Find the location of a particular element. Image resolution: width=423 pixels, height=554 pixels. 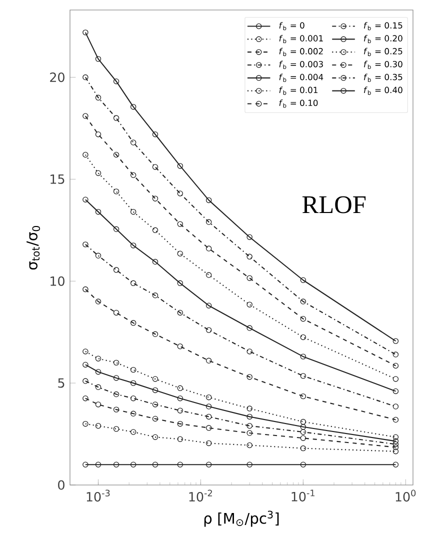

y-tick-label: 20 is located at coordinates (57, 77).